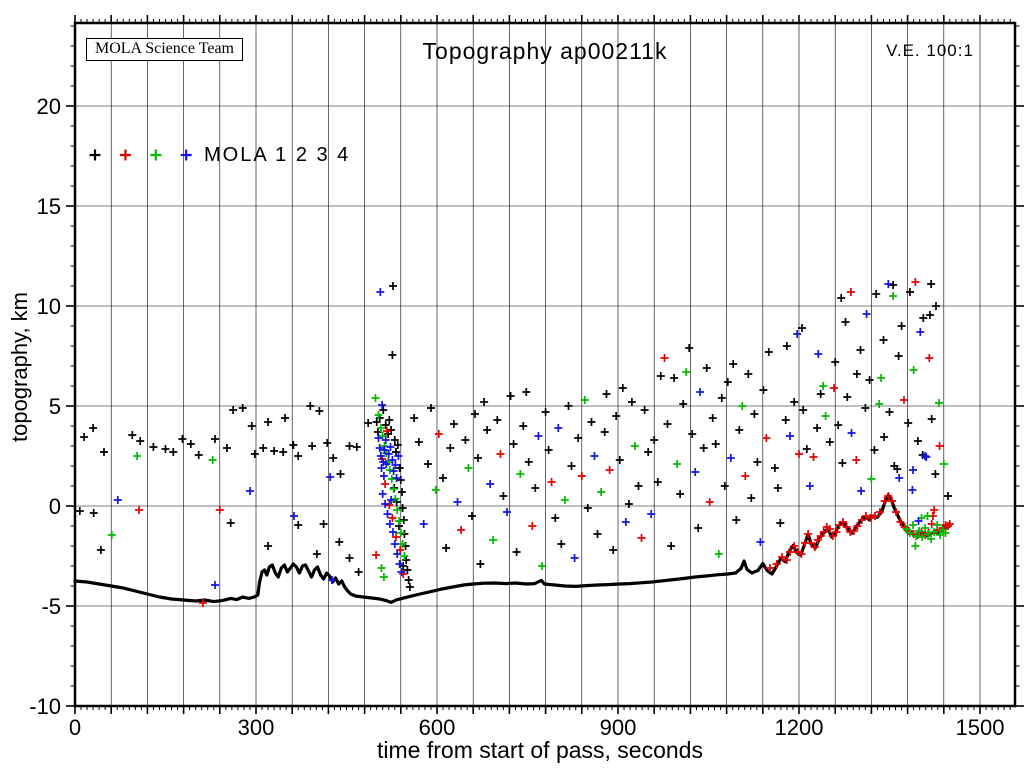  What do you see at coordinates (256, 727) in the screenshot?
I see `x-tick-label: 300` at bounding box center [256, 727].